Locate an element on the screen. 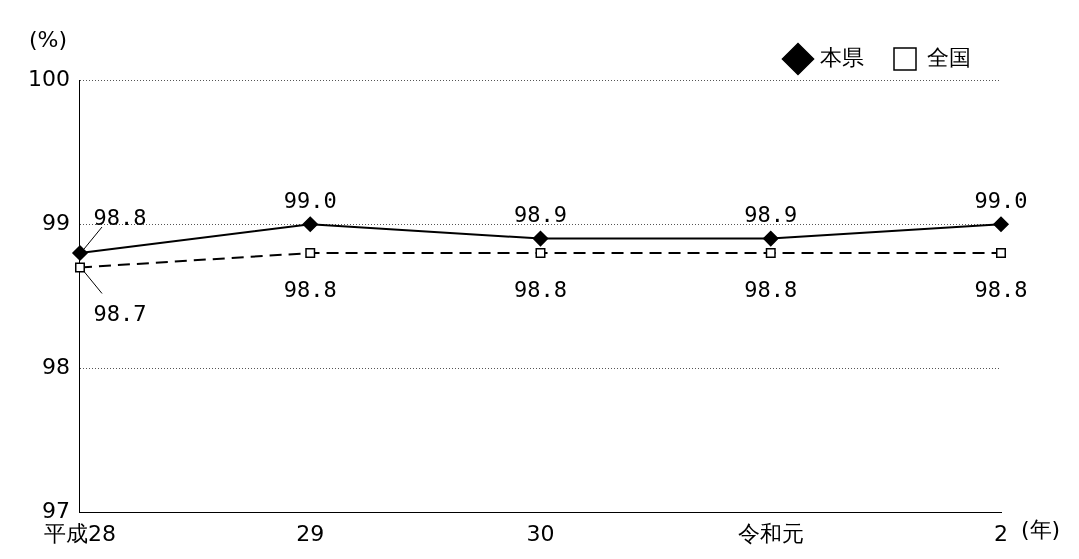 The width and height of the screenshot is (1079, 559). legend-label: 本県 is located at coordinates (842, 57).